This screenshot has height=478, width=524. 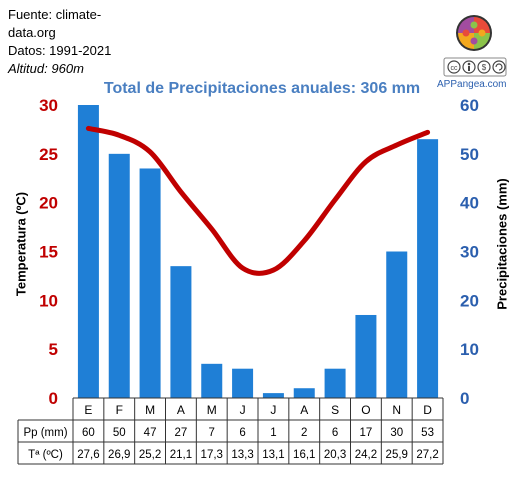 I want to click on table-cell: 13,3, so click(x=242, y=455).